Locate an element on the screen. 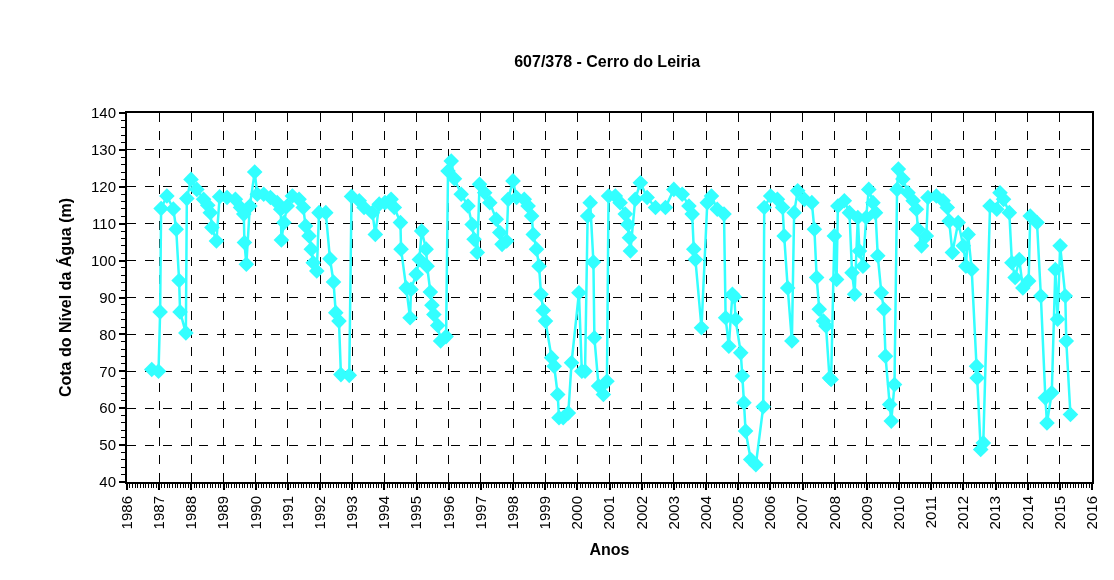 The width and height of the screenshot is (1114, 580). x-tick-label: 1986 is located at coordinates (126, 513).